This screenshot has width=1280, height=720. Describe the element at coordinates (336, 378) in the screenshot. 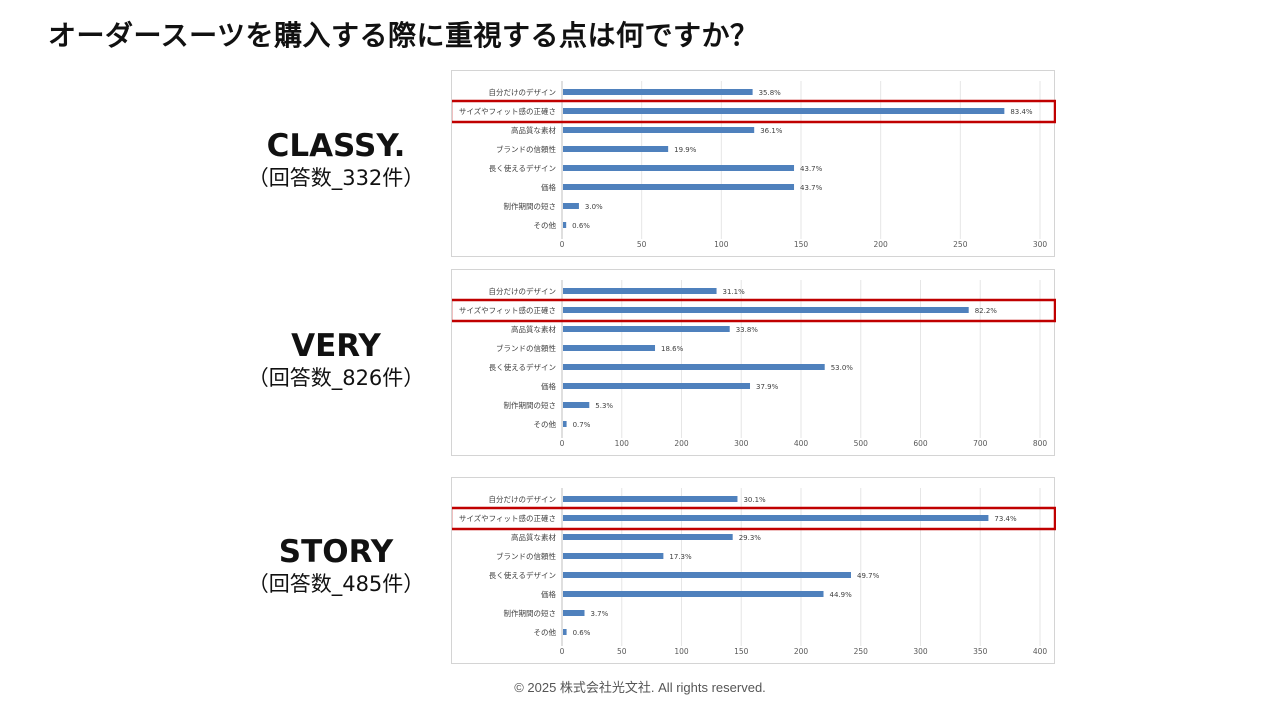

I see `response-count: （回答数_826件）` at that location.